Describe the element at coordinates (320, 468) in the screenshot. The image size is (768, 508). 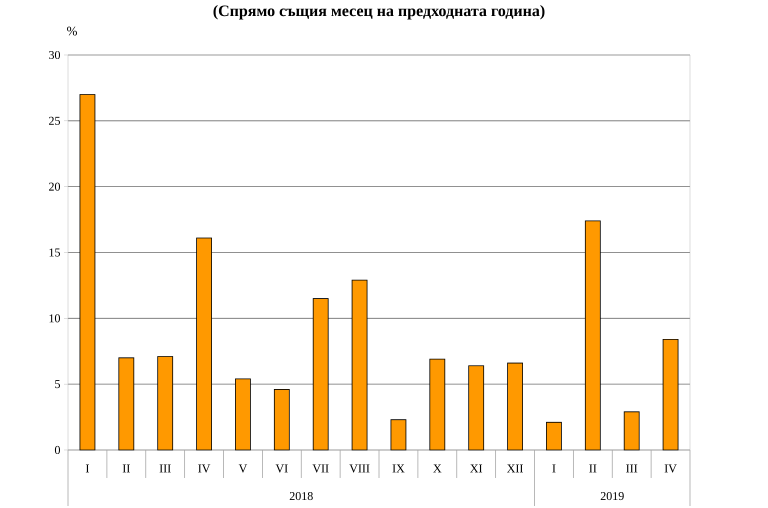
I see `x-tick-label: VII` at that location.